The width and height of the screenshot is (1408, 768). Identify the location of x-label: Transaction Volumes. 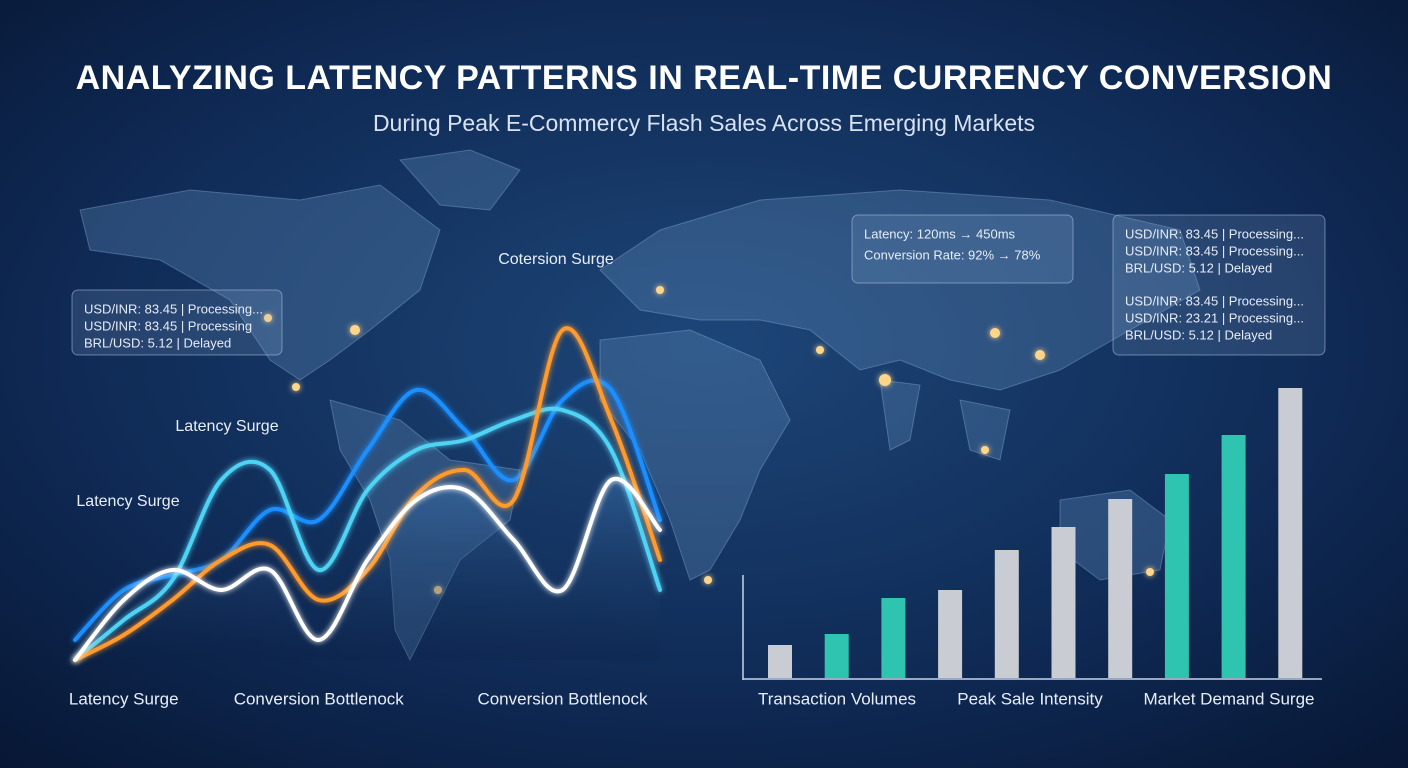
(837, 698).